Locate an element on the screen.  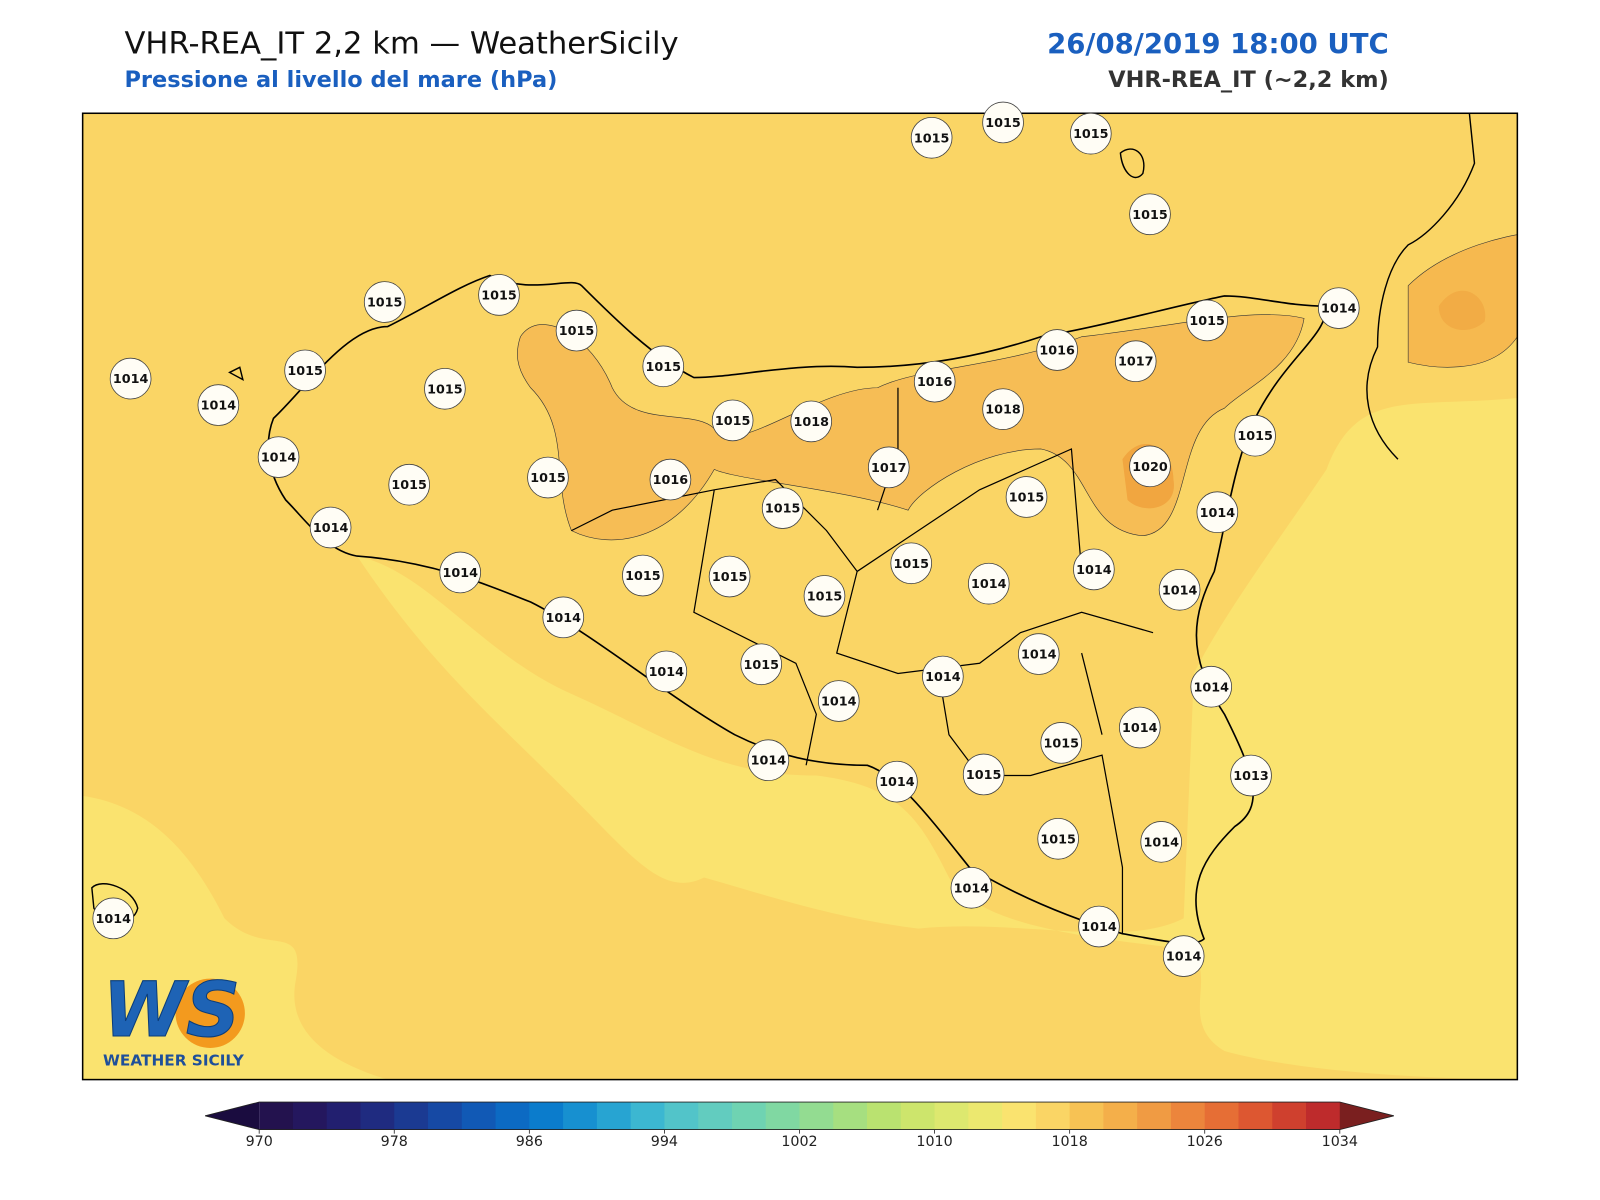
logo-caption: WEATHER SICILY is located at coordinates (174, 1061).